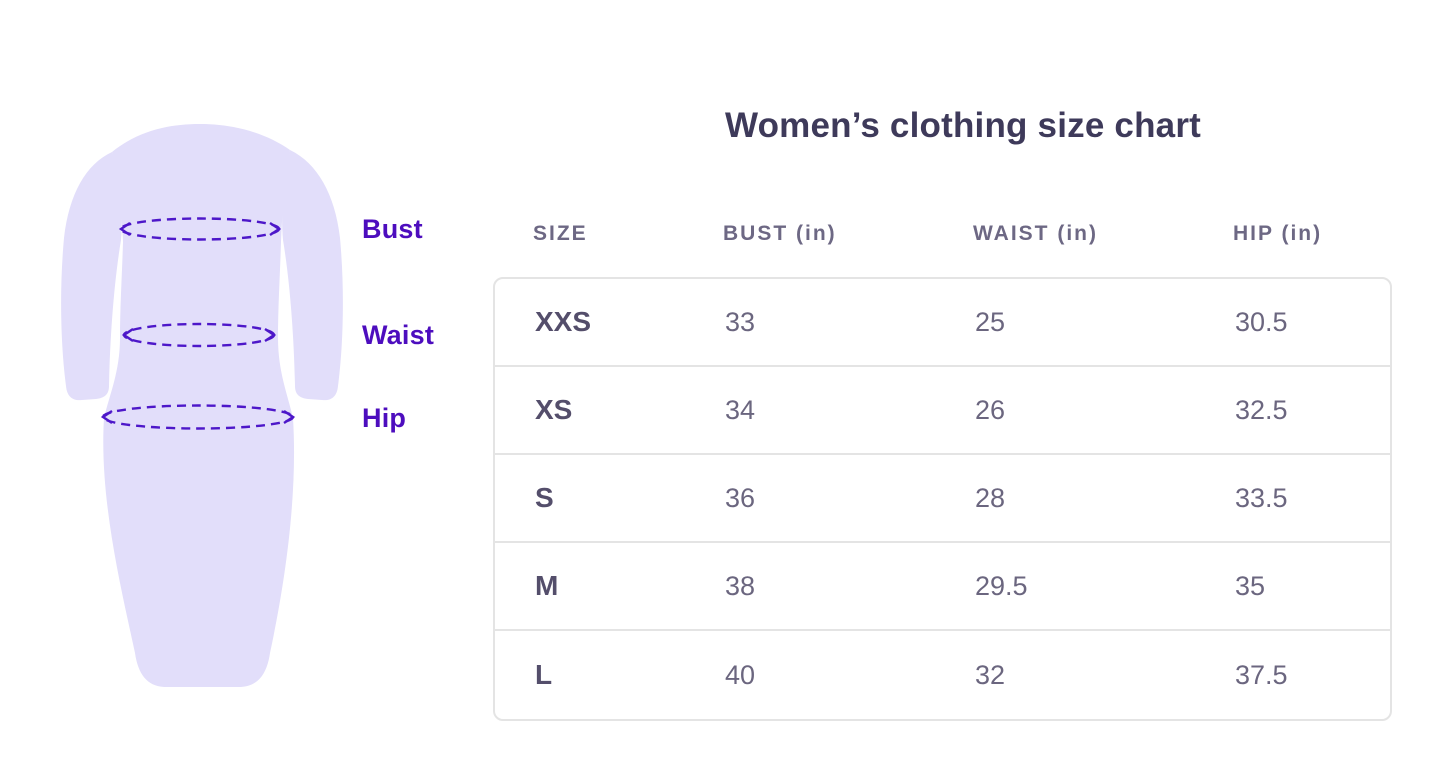 The width and height of the screenshot is (1445, 771). I want to click on hip-measure-arrow-right, so click(289, 417).